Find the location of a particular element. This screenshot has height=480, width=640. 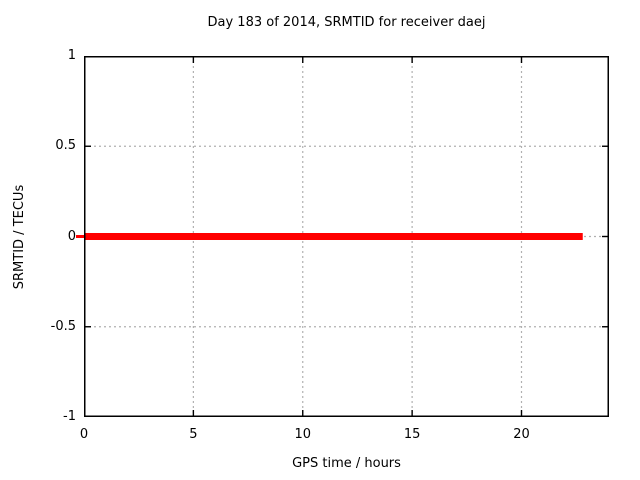

x-axis-label: GPS time / hours is located at coordinates (346, 463).